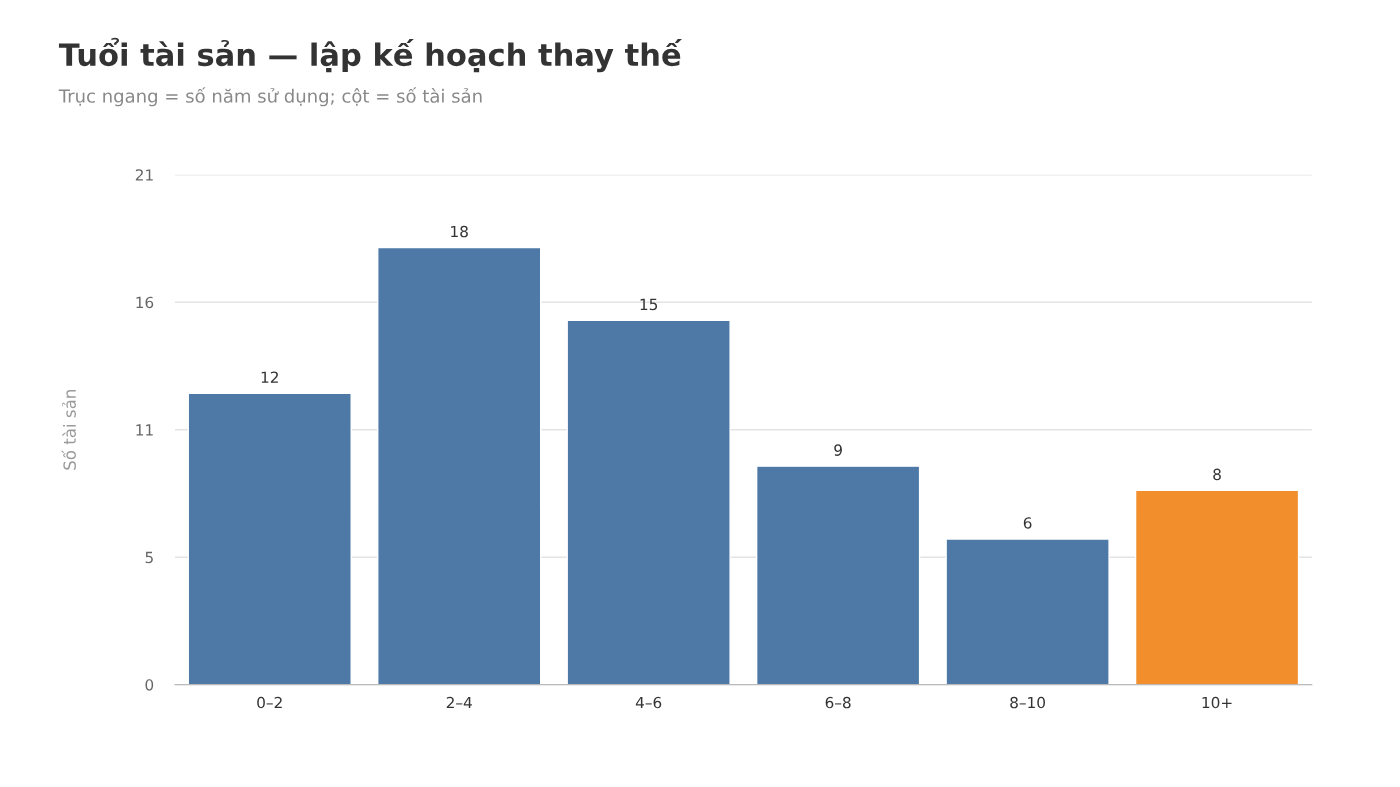 This screenshot has height=787, width=1400. I want to click on x-tick-label: 0–2, so click(269, 702).